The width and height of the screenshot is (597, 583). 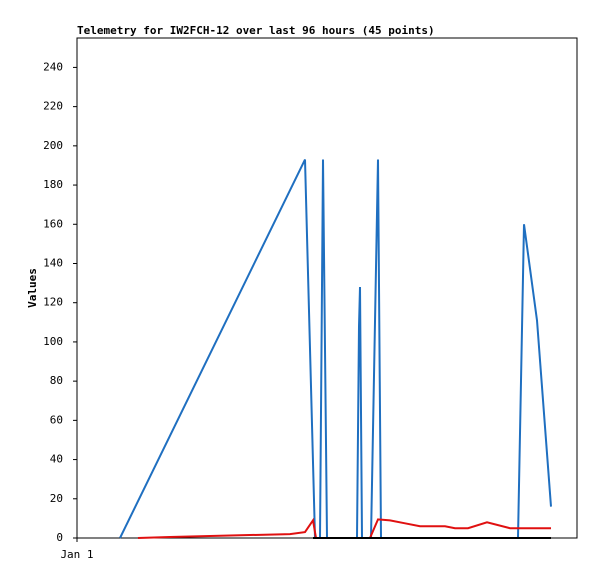 What do you see at coordinates (53, 66) in the screenshot?
I see `y-tick-label: 240` at bounding box center [53, 66].